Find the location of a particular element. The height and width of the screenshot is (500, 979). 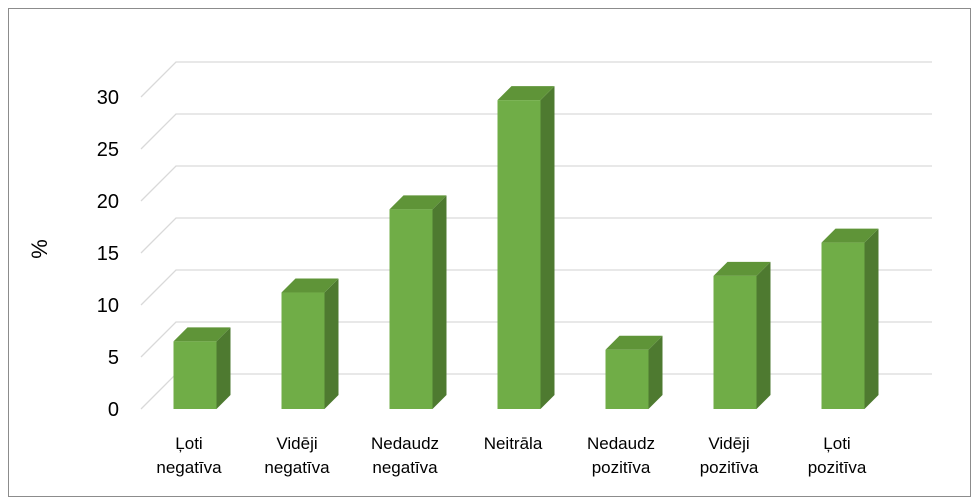

x-category-label: Neitrāla is located at coordinates (513, 443).